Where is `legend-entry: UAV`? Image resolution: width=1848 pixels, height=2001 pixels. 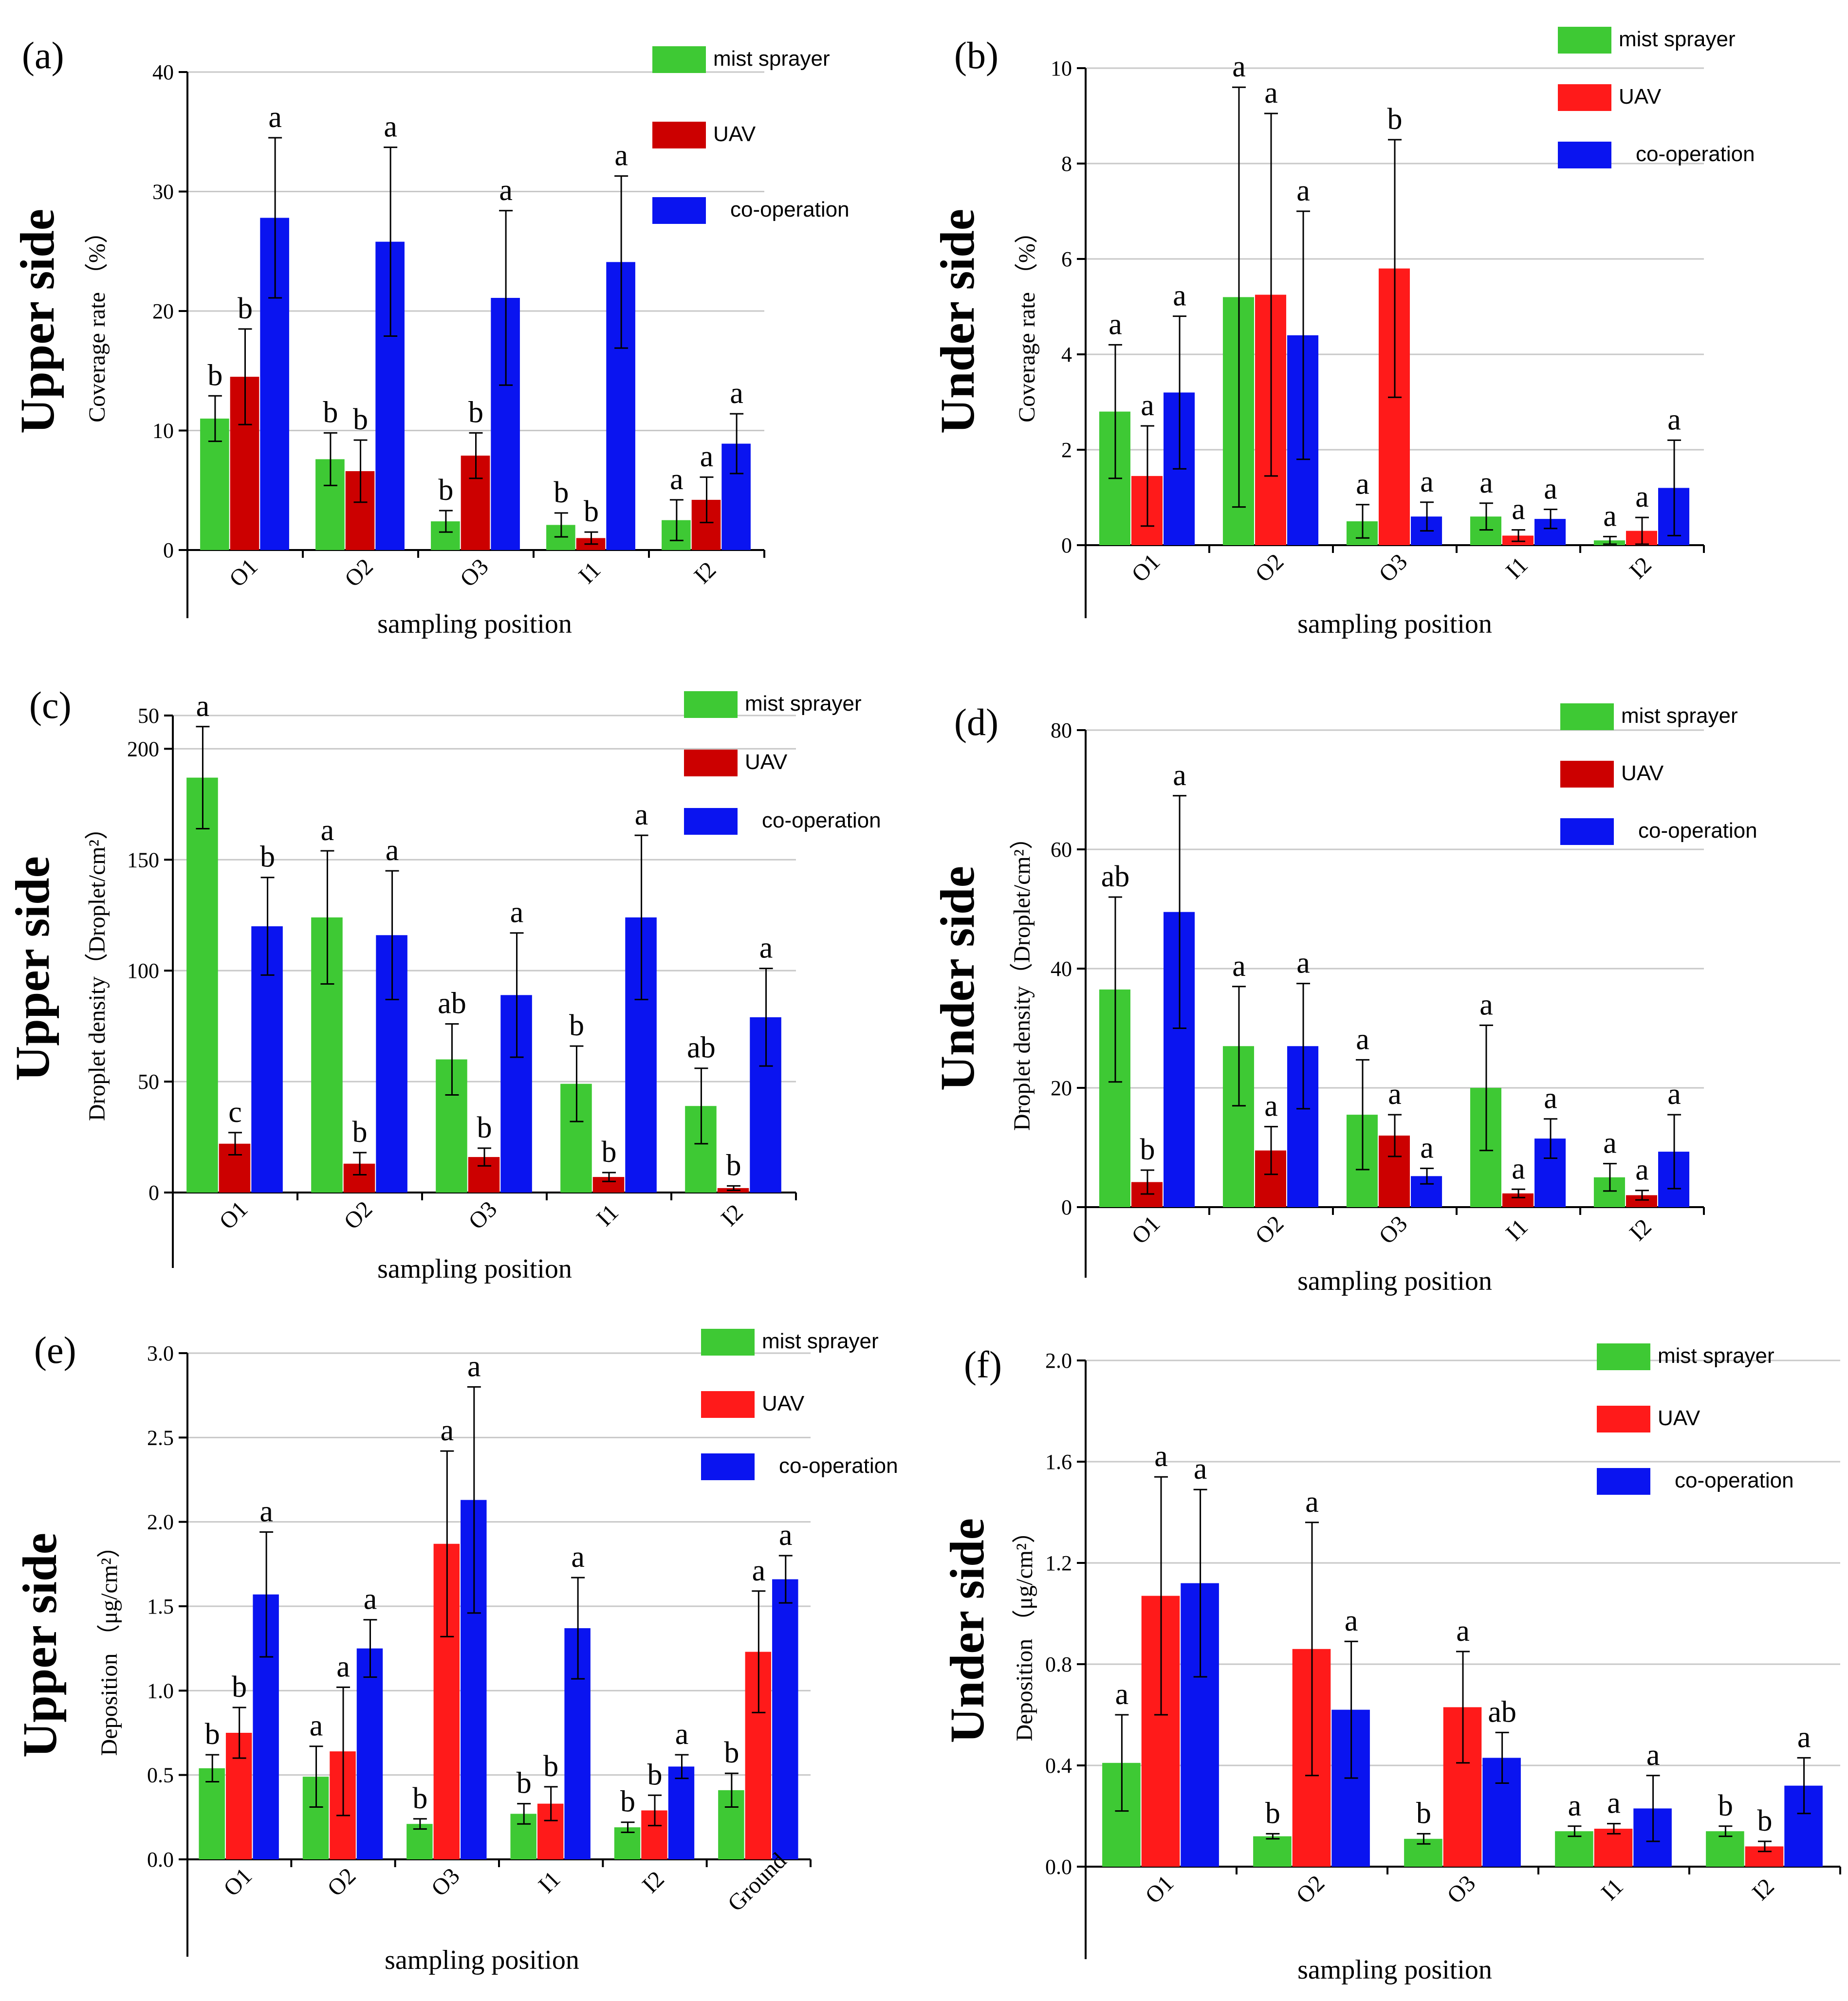
legend-entry: UAV is located at coordinates (1679, 1418).